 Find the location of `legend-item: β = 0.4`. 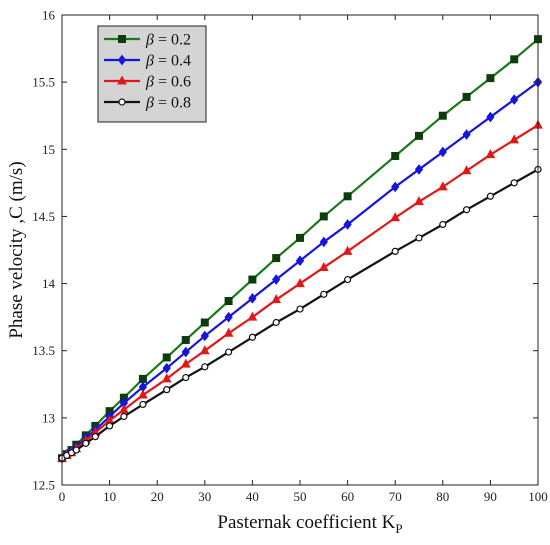

legend-item: β = 0.4 is located at coordinates (147, 61).